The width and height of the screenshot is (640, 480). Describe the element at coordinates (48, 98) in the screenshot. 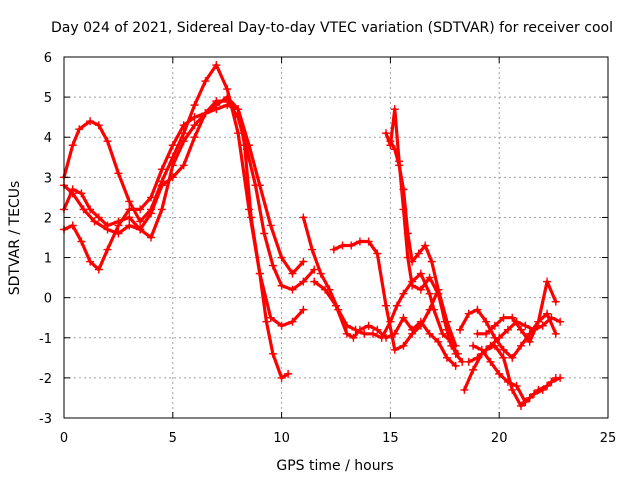

I see `y-tick-label: 5` at that location.